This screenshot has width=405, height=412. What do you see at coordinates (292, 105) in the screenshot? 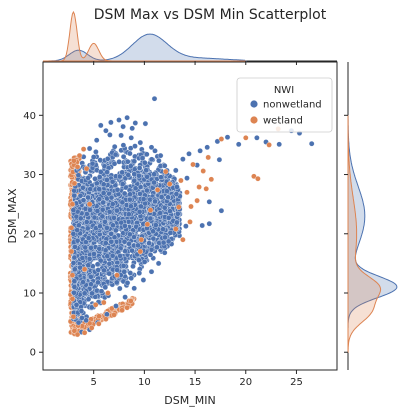
I see `legend-label-nonwetland: nonwetland` at bounding box center [292, 105].